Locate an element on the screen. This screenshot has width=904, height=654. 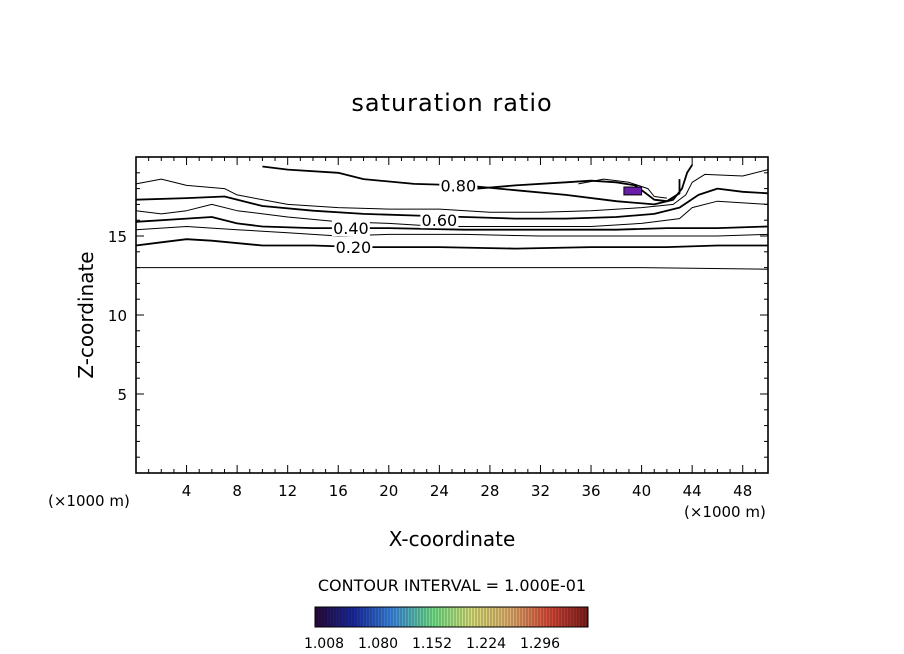
colorbar-tick-label: 1.224 is located at coordinates (486, 644).